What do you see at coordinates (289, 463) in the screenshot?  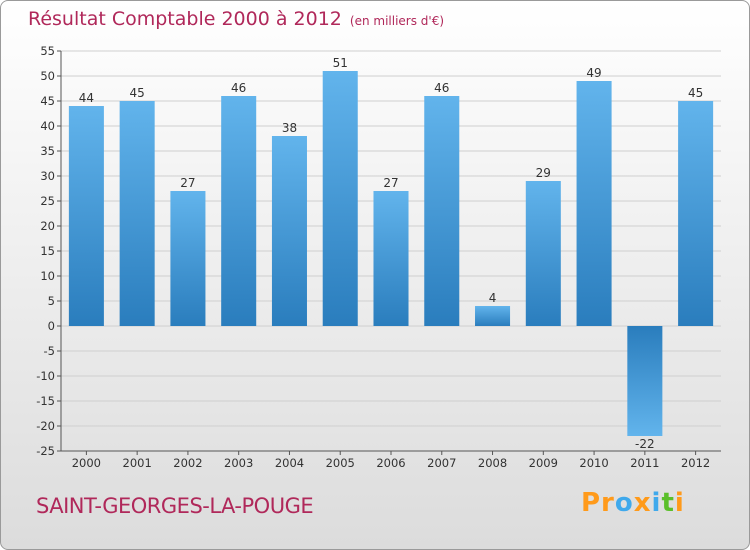 I see `x-tick-label: 2004` at bounding box center [289, 463].